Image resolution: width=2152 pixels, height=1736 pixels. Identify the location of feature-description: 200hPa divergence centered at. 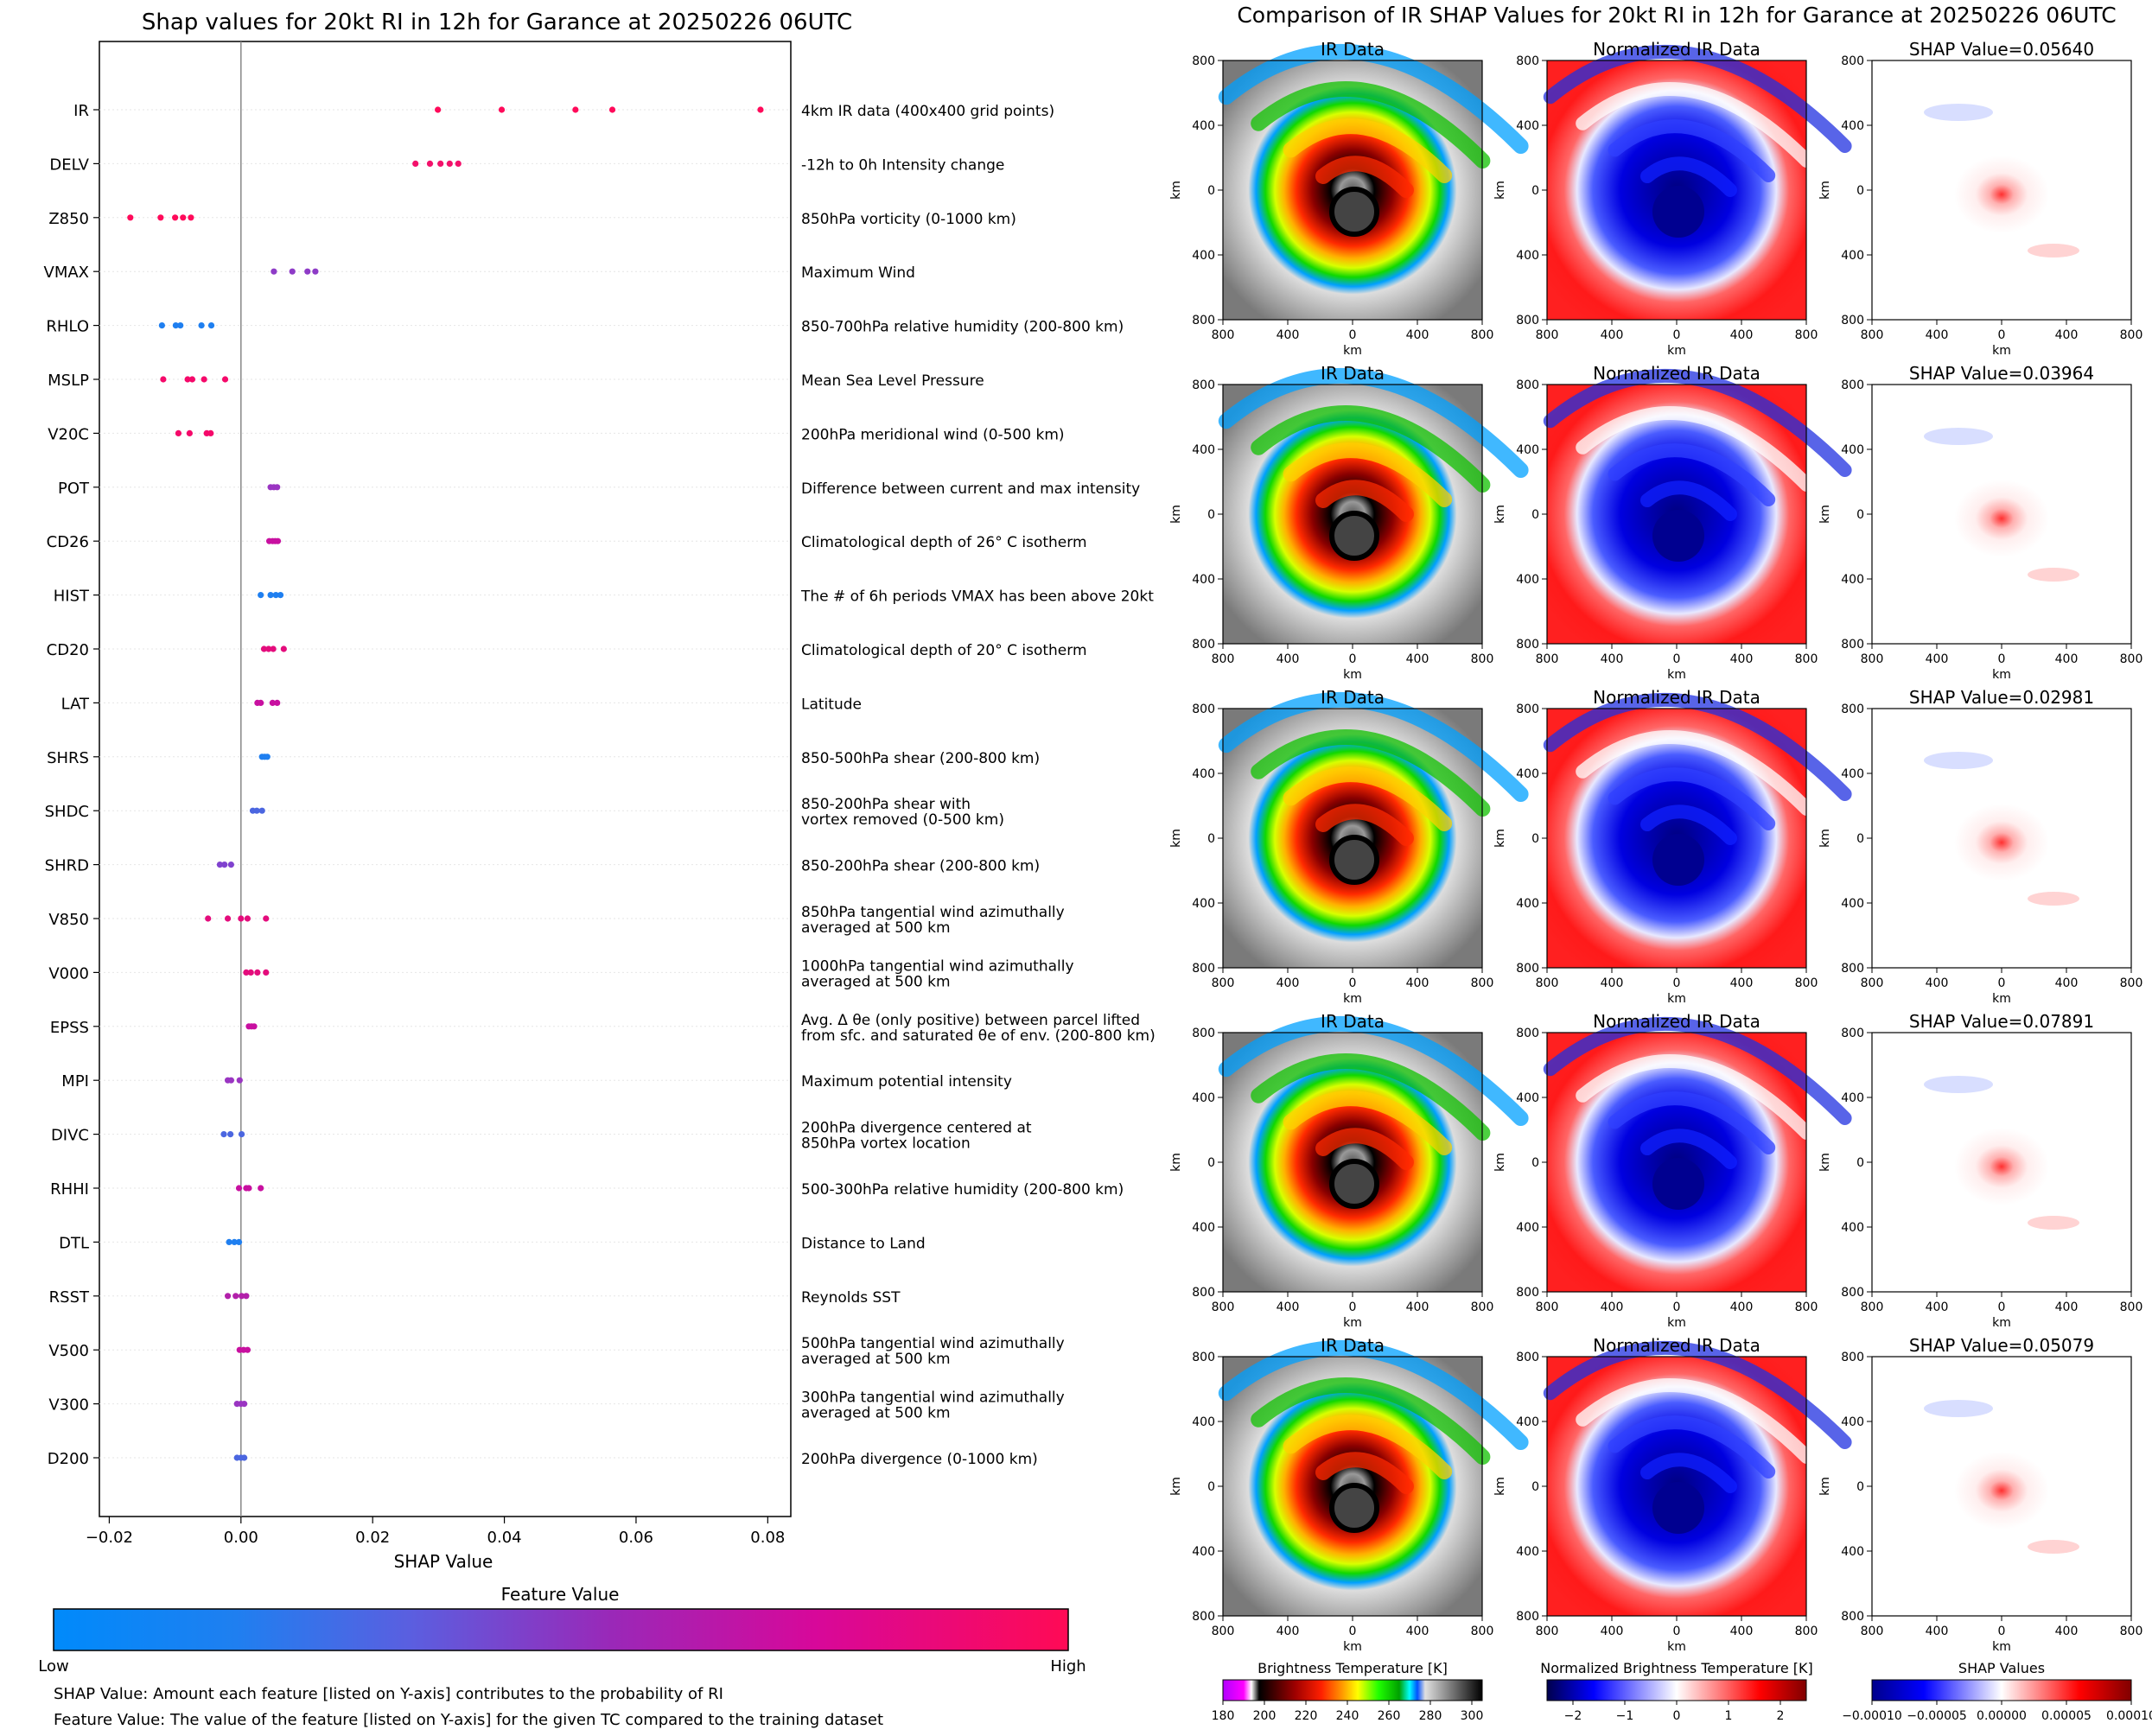
(916, 1128).